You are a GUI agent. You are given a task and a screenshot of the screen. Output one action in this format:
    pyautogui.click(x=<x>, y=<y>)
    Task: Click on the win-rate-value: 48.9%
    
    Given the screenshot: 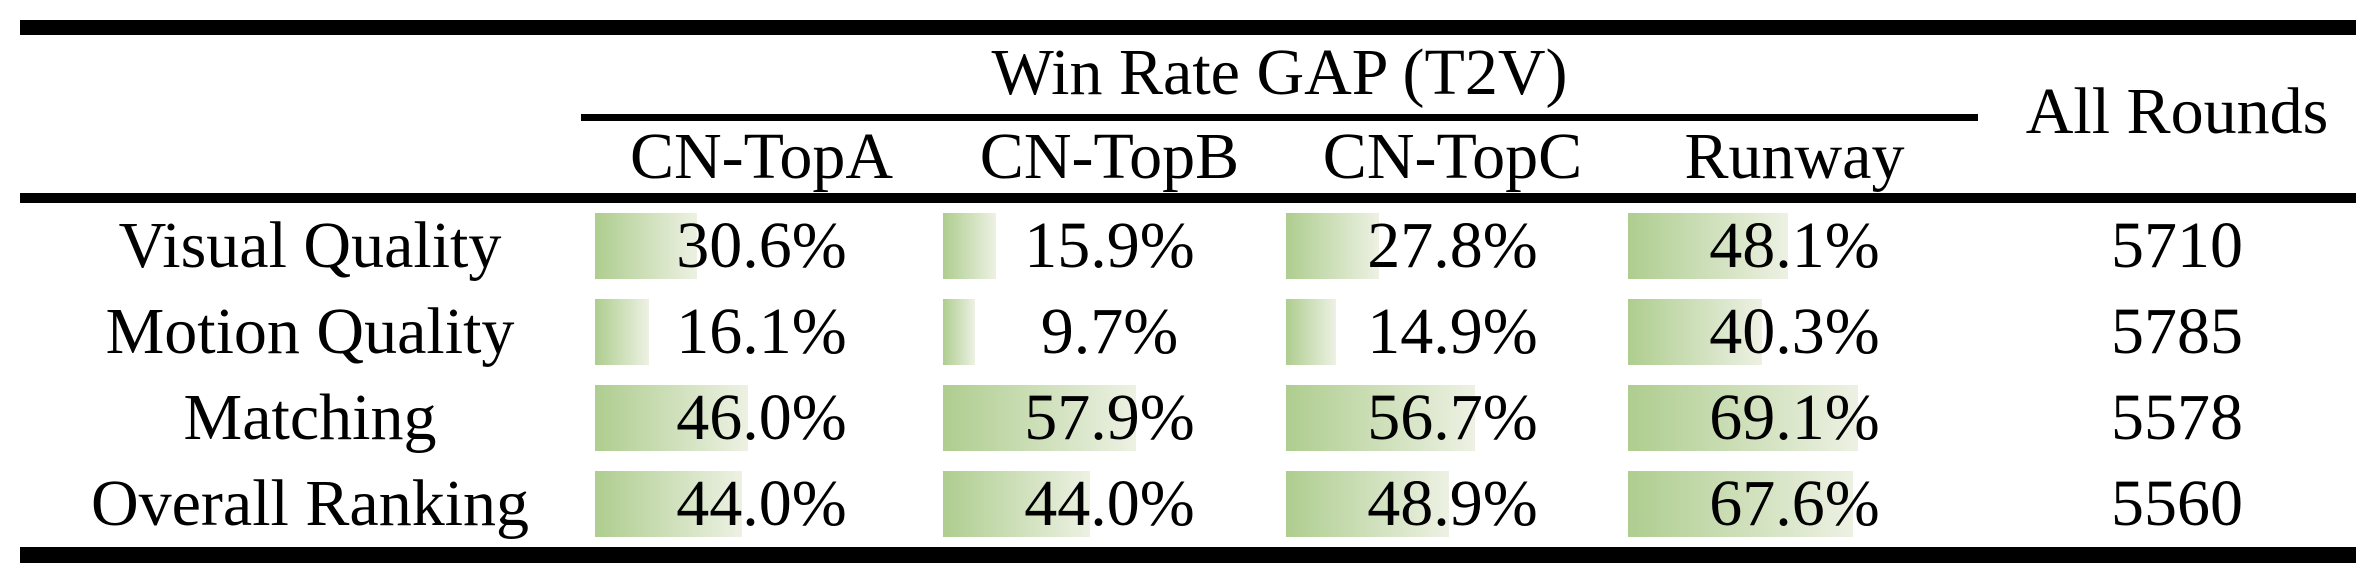 What is the action you would take?
    pyautogui.click(x=1452, y=503)
    